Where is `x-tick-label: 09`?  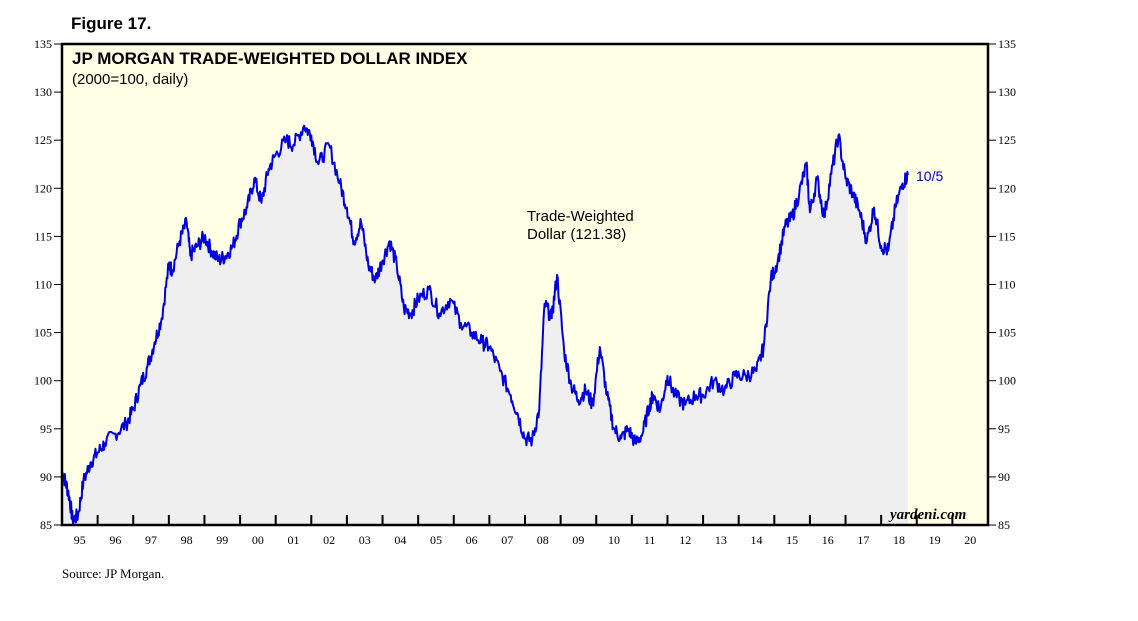
x-tick-label: 09 is located at coordinates (578, 540).